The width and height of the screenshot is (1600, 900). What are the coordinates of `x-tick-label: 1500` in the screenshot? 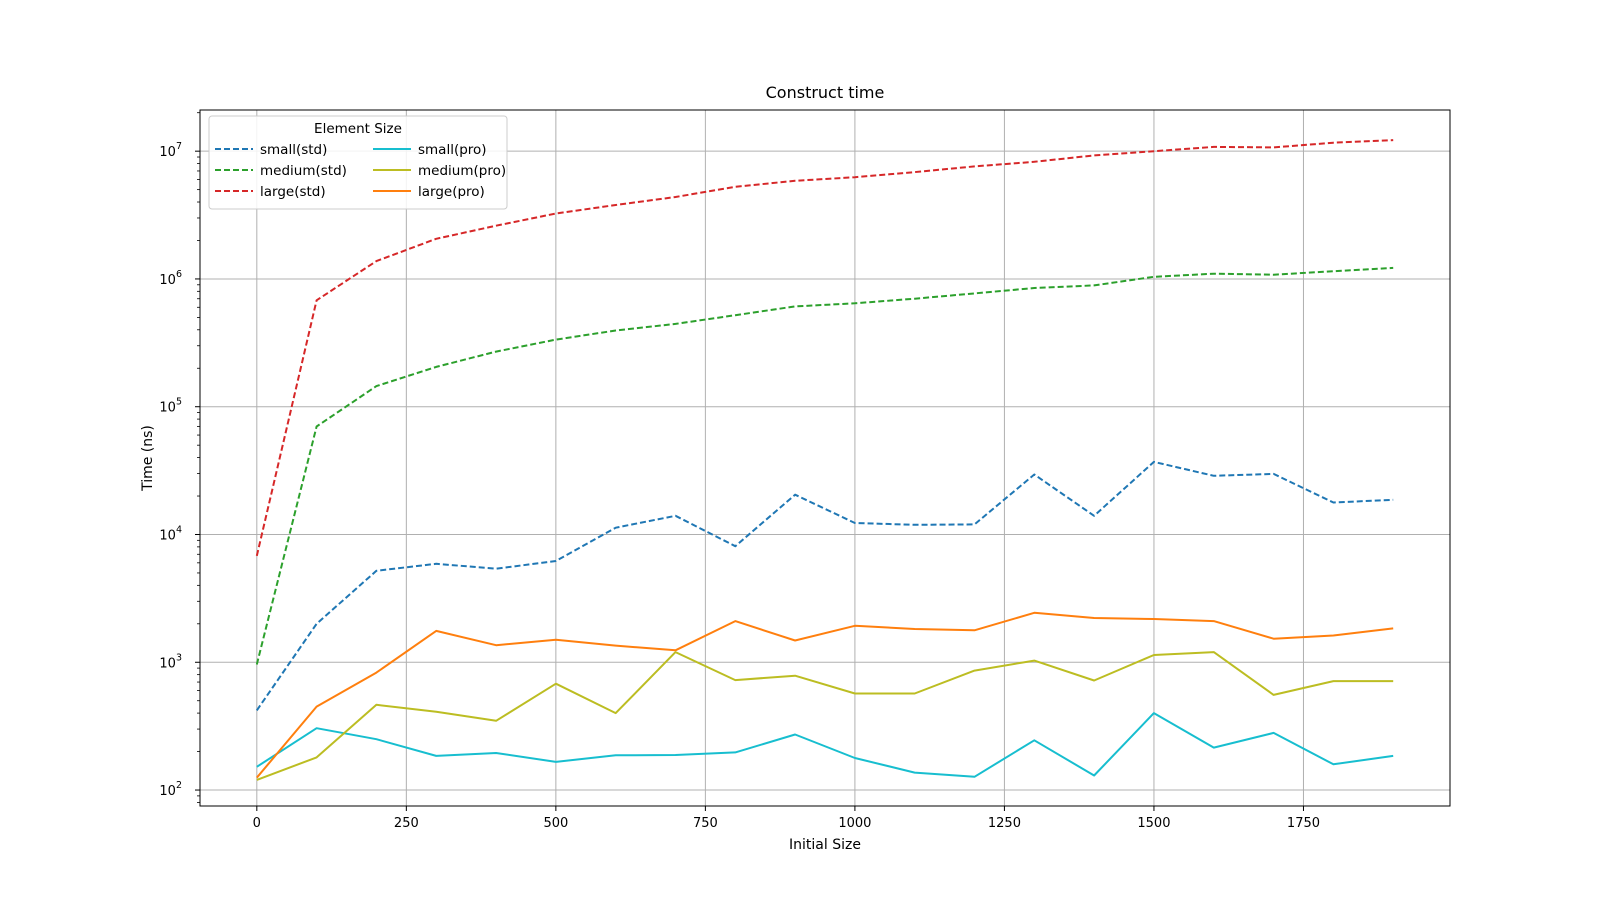 It's located at (1153, 823).